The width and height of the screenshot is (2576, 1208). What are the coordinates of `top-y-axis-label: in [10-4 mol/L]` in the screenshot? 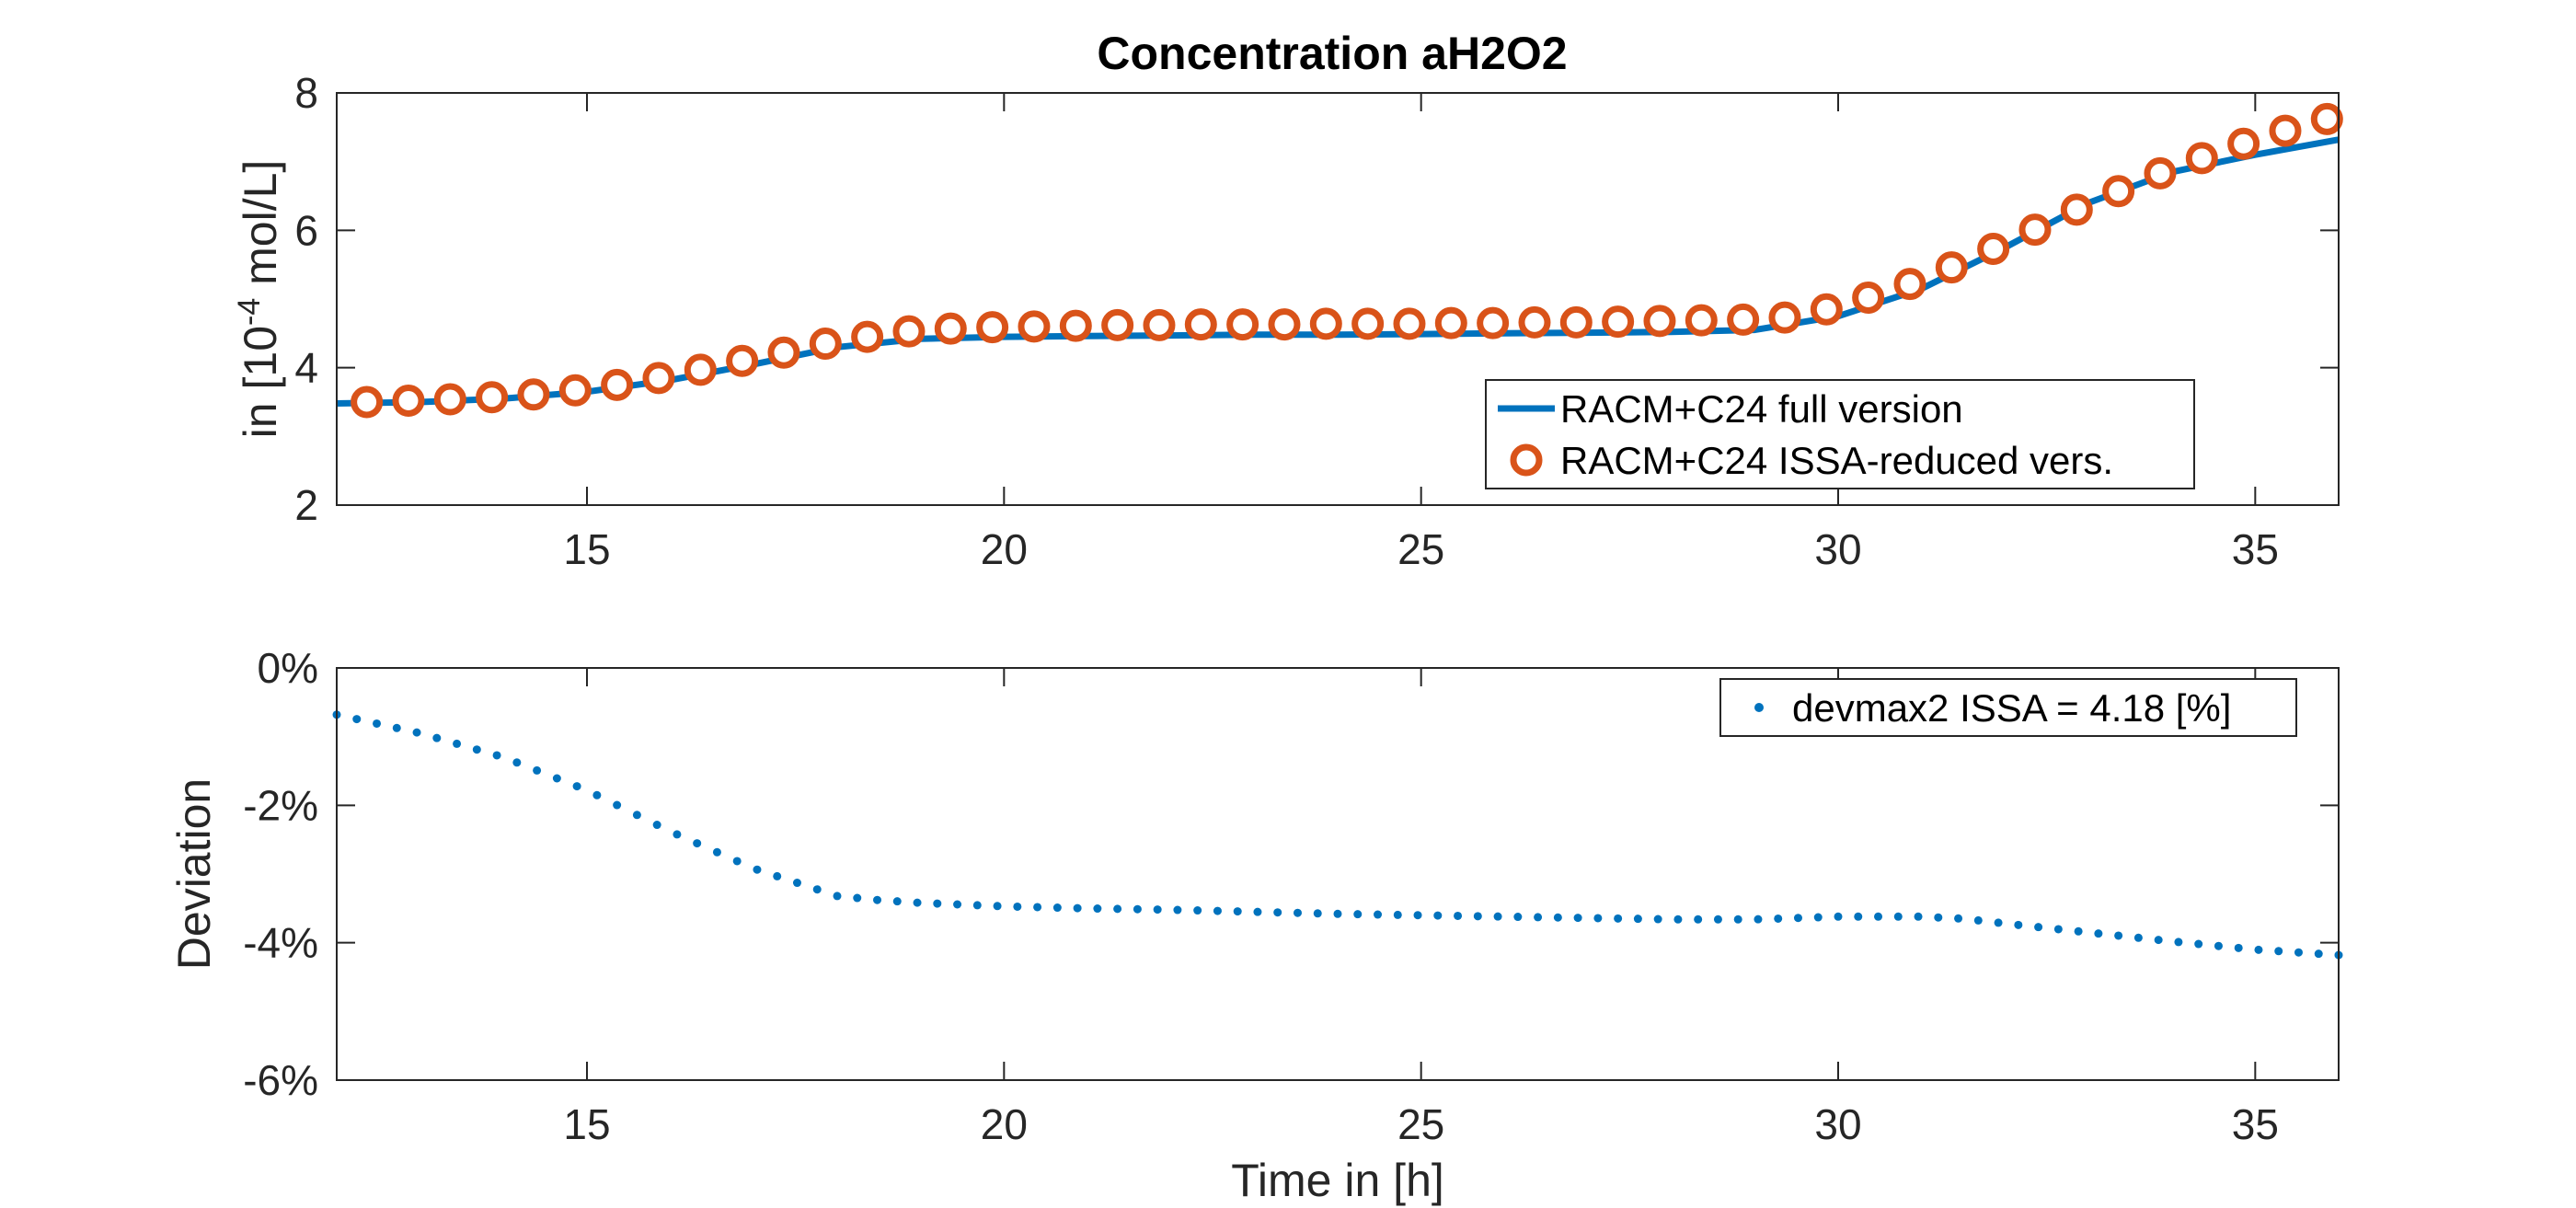 It's located at (259, 299).